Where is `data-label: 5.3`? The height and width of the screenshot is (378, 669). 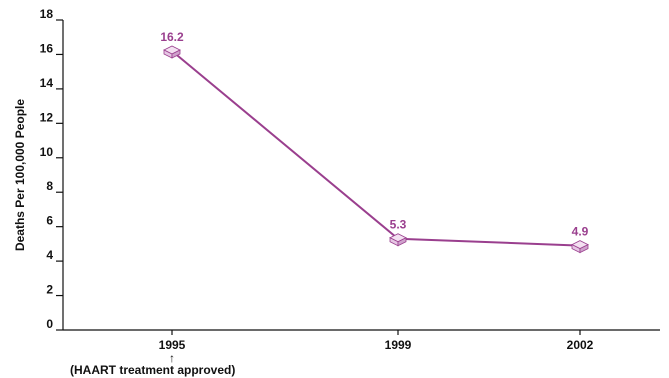 data-label: 5.3 is located at coordinates (398, 225).